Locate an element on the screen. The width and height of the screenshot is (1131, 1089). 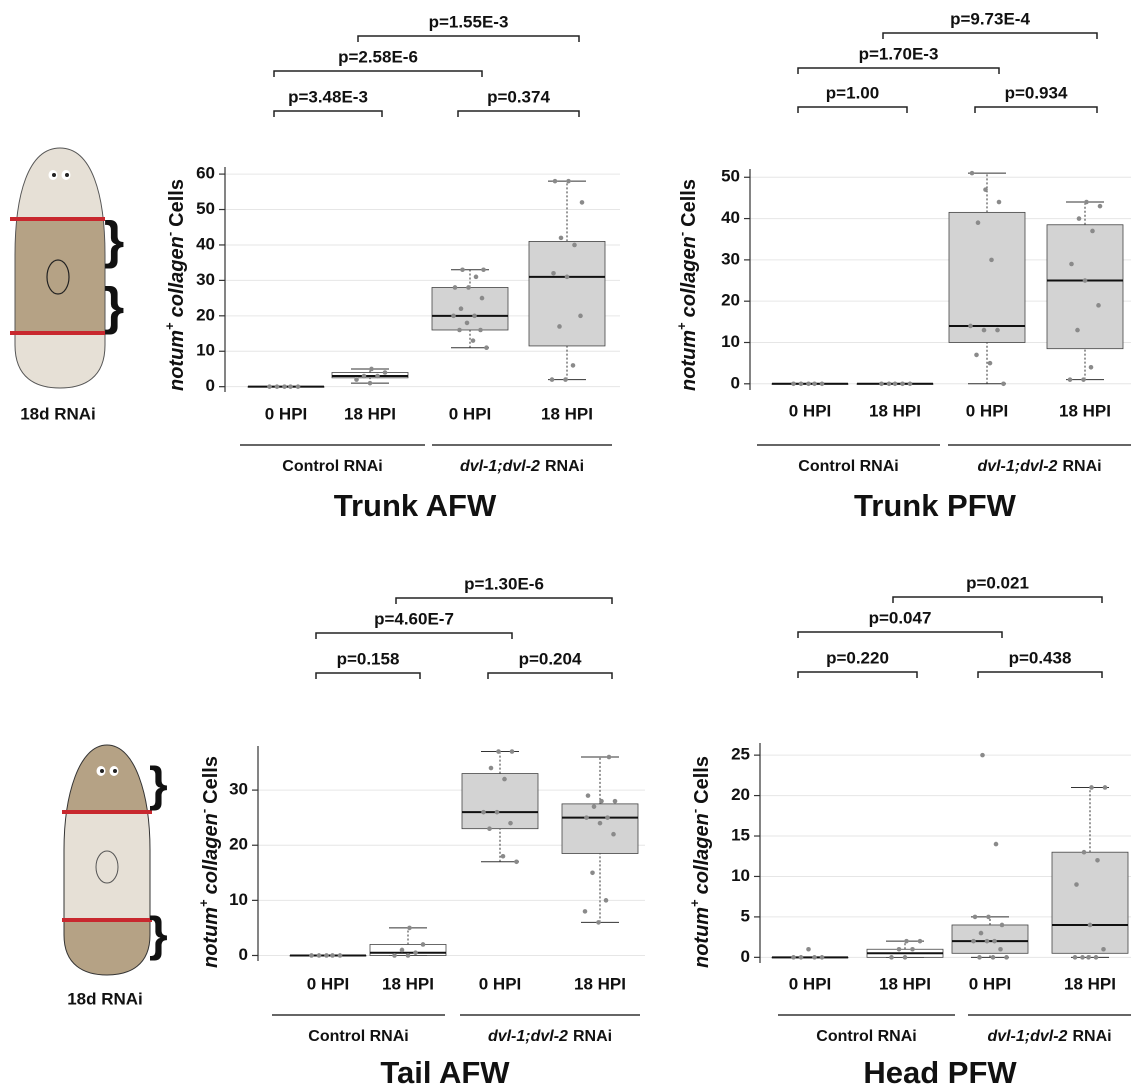
p-value-label: p=0.158 is located at coordinates (368, 658).